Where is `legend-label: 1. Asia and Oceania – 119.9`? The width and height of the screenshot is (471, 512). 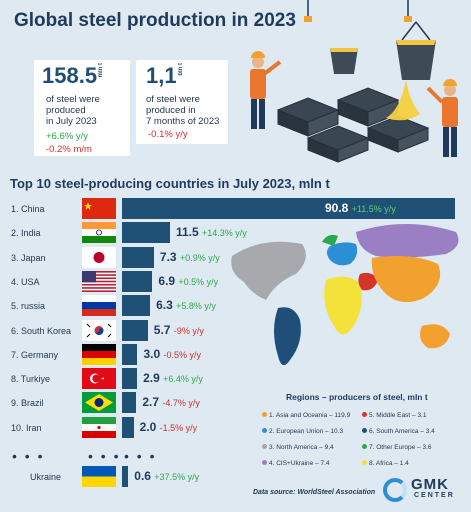 legend-label: 1. Asia and Oceania – 119.9 is located at coordinates (310, 415).